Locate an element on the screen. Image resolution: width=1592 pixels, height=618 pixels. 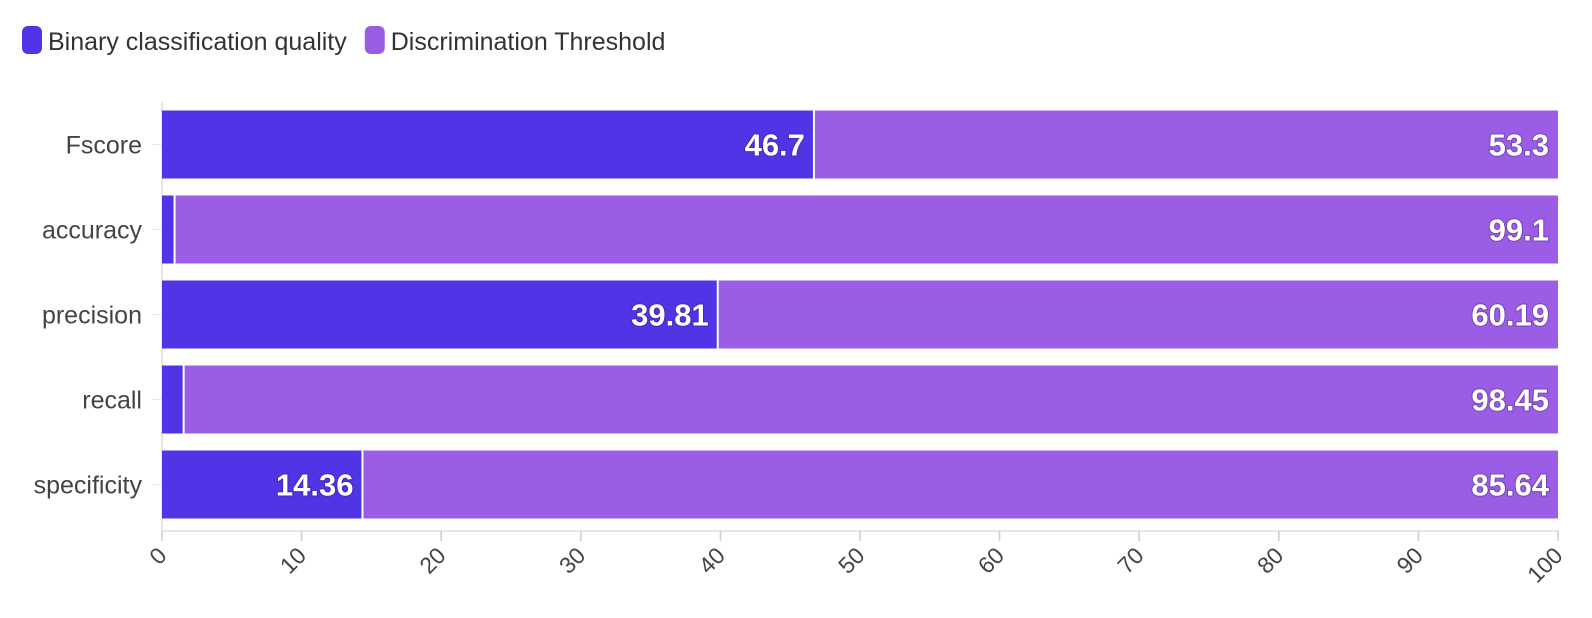
legend-label-0: Binary classification quality is located at coordinates (197, 42).